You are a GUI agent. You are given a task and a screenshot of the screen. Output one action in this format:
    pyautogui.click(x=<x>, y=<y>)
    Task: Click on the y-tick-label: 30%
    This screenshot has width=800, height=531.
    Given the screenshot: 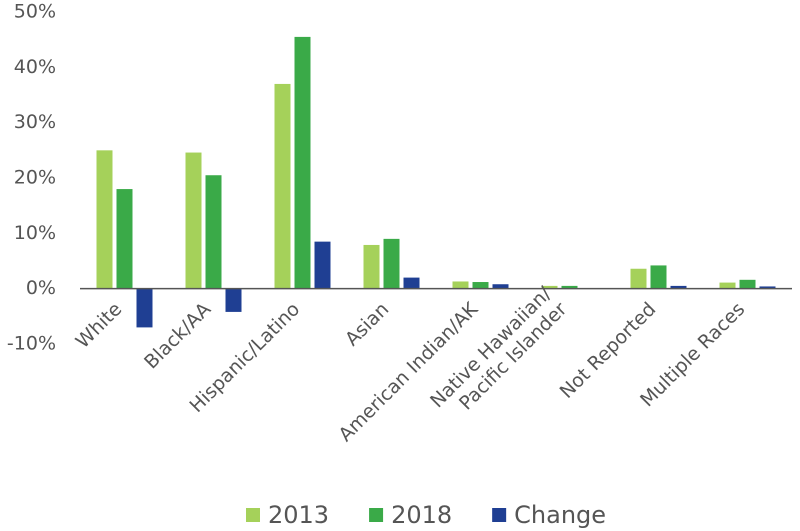 What is the action you would take?
    pyautogui.click(x=35, y=122)
    